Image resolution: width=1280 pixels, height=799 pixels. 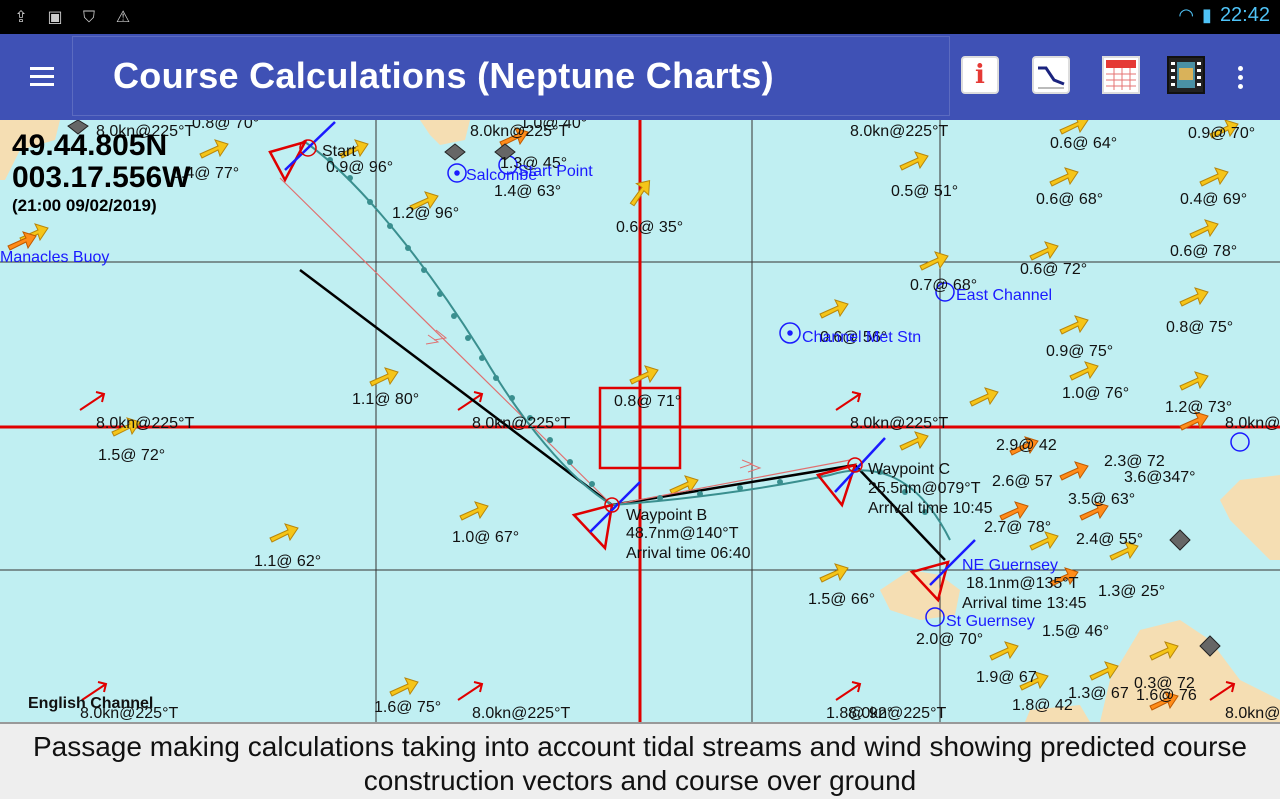 What do you see at coordinates (1079, 351) in the screenshot?
I see `tide-label: 0.9@ 75°` at bounding box center [1079, 351].